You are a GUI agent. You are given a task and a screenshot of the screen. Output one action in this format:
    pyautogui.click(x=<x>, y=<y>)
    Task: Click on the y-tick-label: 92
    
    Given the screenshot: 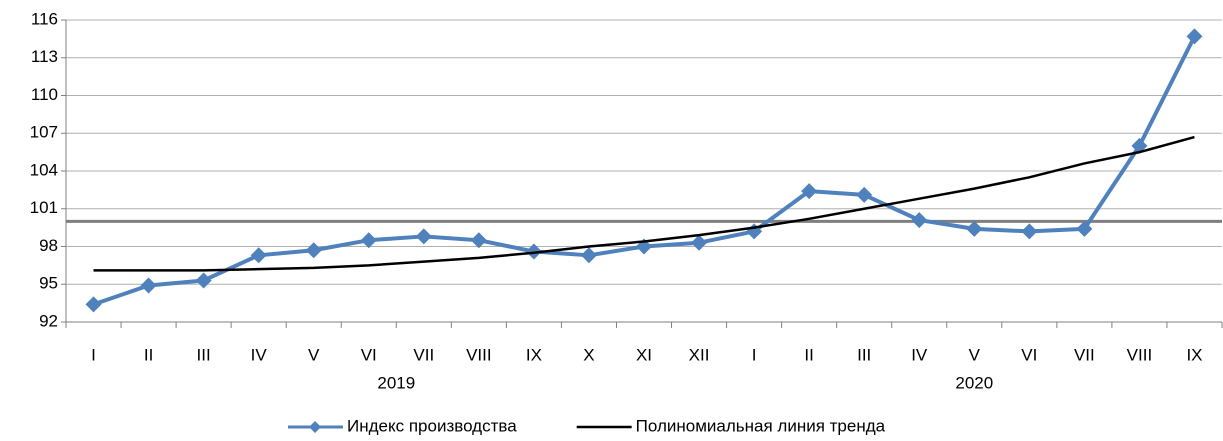 What is the action you would take?
    pyautogui.click(x=48, y=320)
    